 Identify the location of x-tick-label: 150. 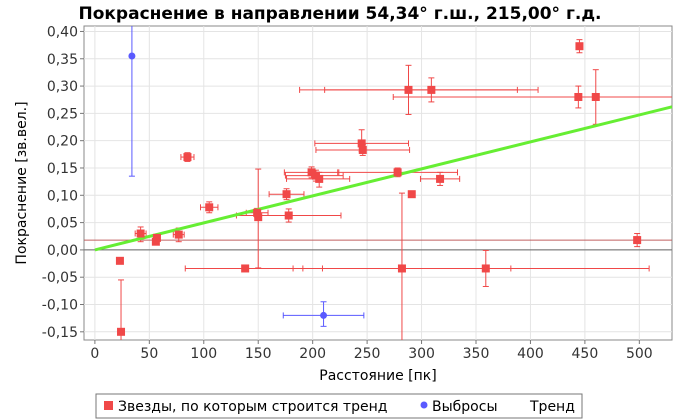
(258, 354).